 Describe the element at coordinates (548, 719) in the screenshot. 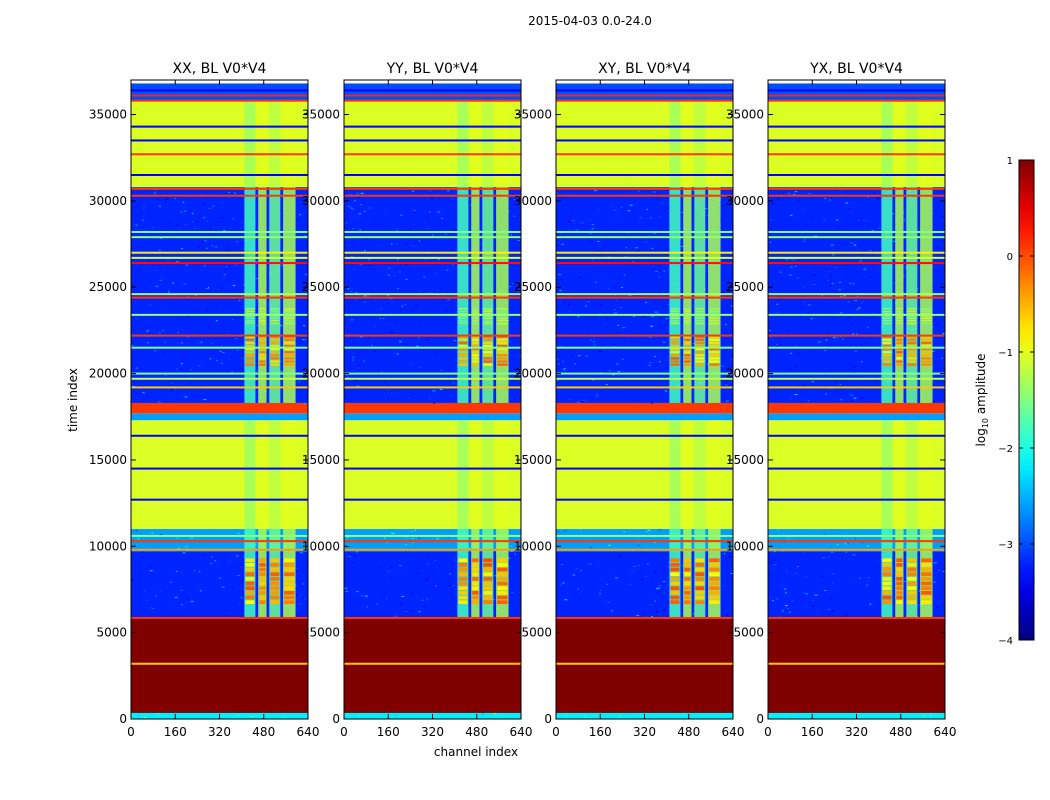

I see `y-tick-label: 0` at that location.